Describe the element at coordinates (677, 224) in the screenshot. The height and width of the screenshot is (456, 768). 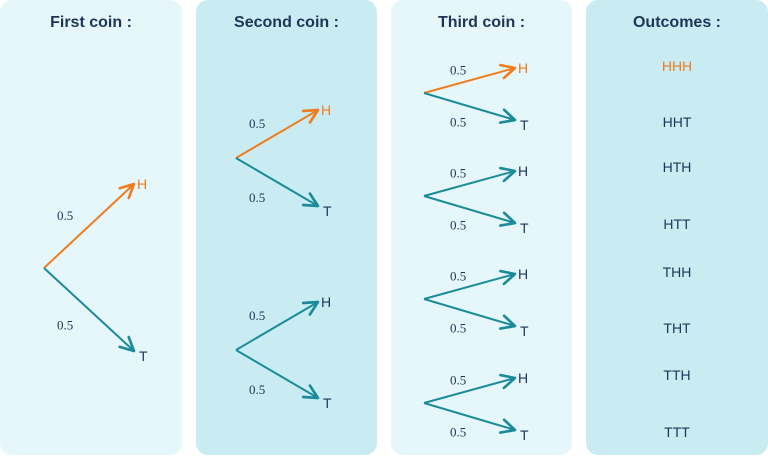
I see `outcome-item: HTT` at that location.